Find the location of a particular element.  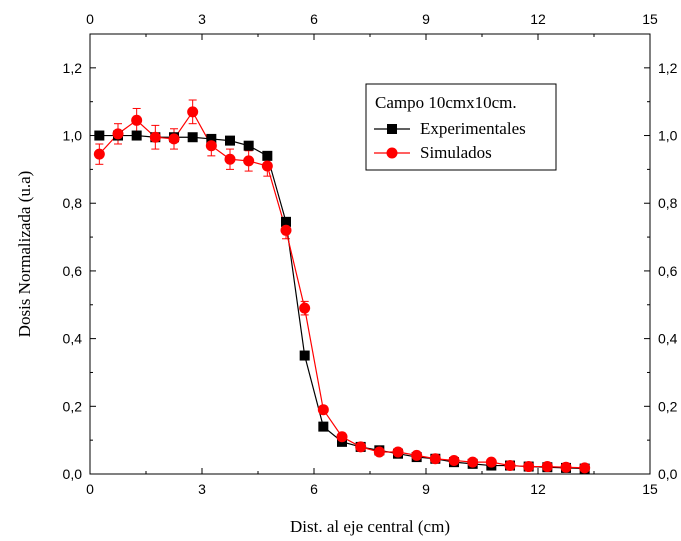

x-tick-label-bottom: 15 is located at coordinates (650, 489).